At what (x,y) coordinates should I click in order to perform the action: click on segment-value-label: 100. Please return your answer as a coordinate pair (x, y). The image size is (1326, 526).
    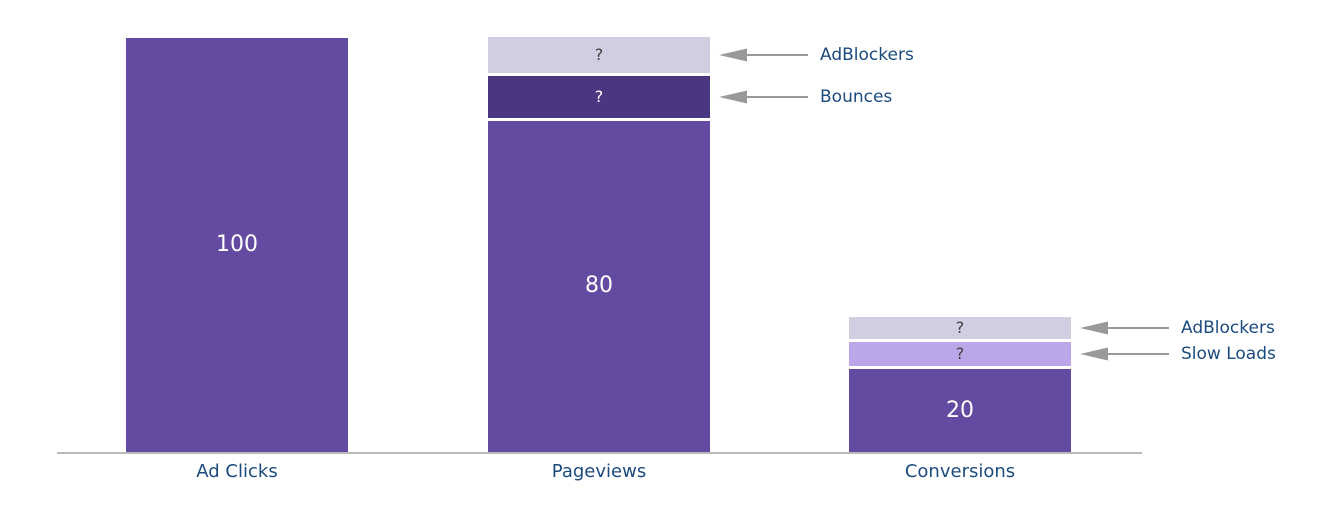
    Looking at the image, I should click on (237, 244).